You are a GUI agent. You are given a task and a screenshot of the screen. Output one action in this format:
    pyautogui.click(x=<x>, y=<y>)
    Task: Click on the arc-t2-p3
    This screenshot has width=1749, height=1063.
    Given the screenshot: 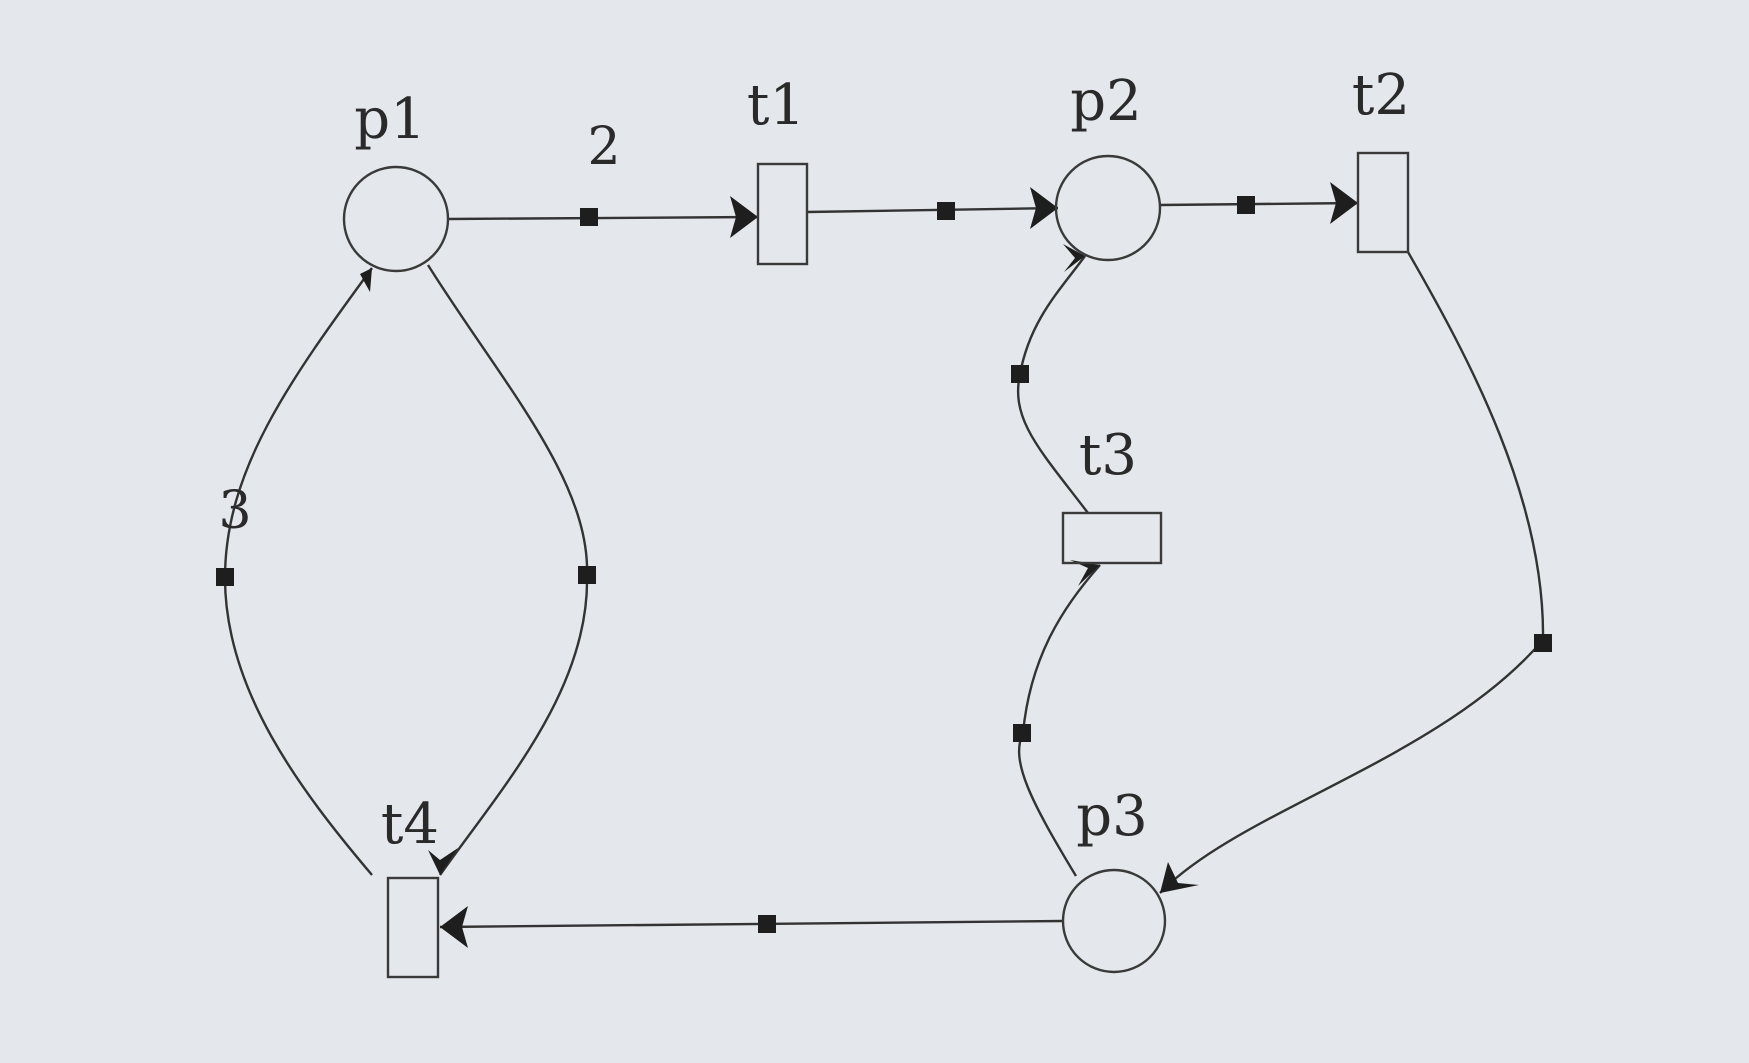 What is the action you would take?
    pyautogui.click(x=1352, y=572)
    